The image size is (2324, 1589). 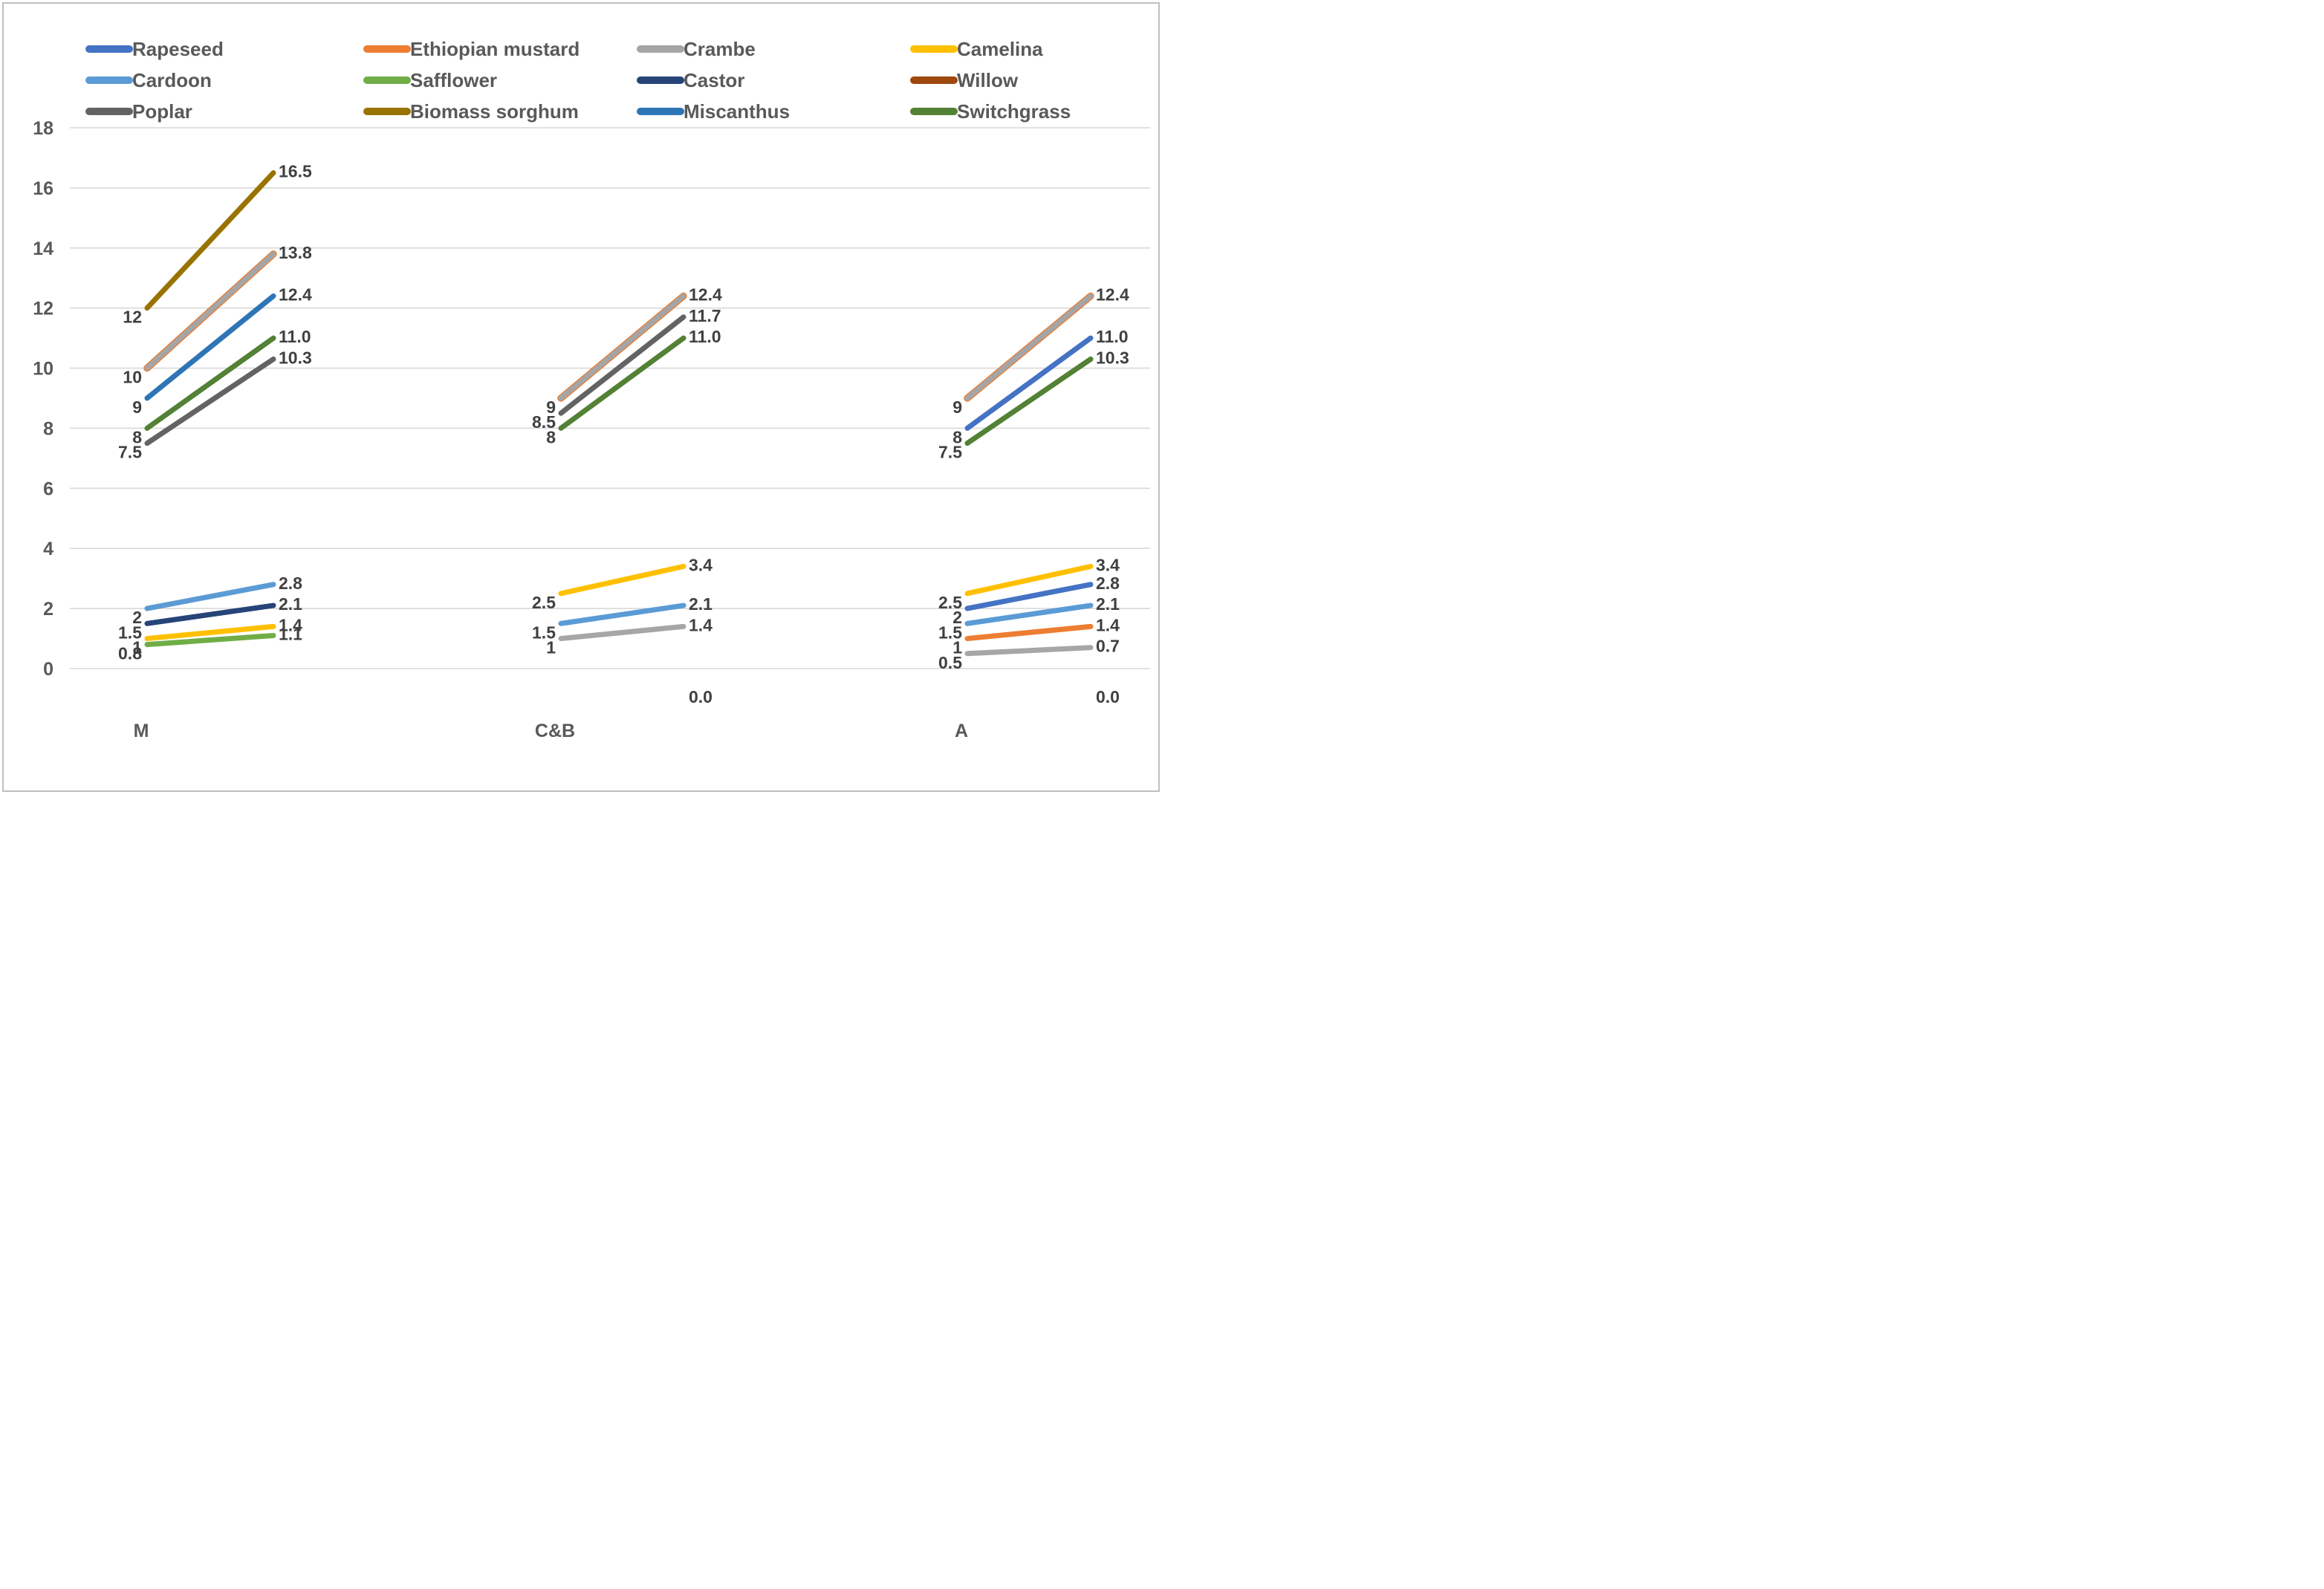 What do you see at coordinates (957, 617) in the screenshot?
I see `value-label-left: 2` at bounding box center [957, 617].